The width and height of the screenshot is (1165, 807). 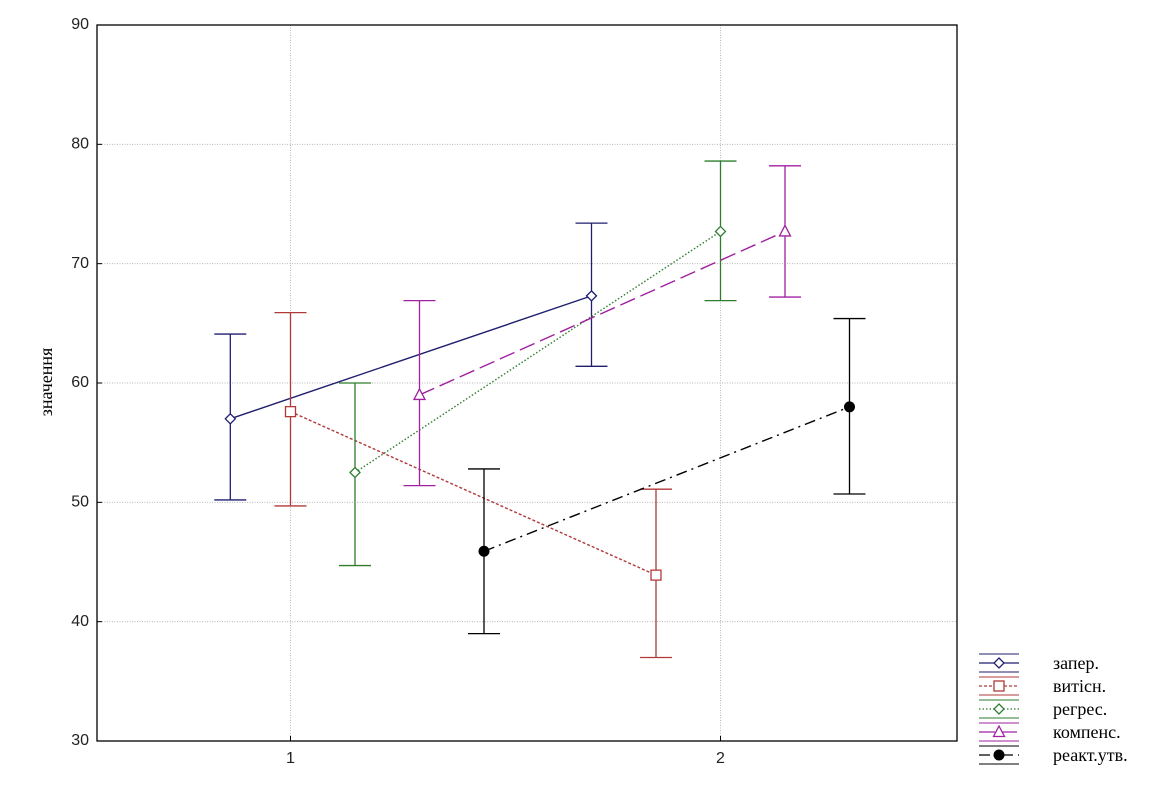 What do you see at coordinates (80, 621) in the screenshot?
I see `y-tick-label: 40` at bounding box center [80, 621].